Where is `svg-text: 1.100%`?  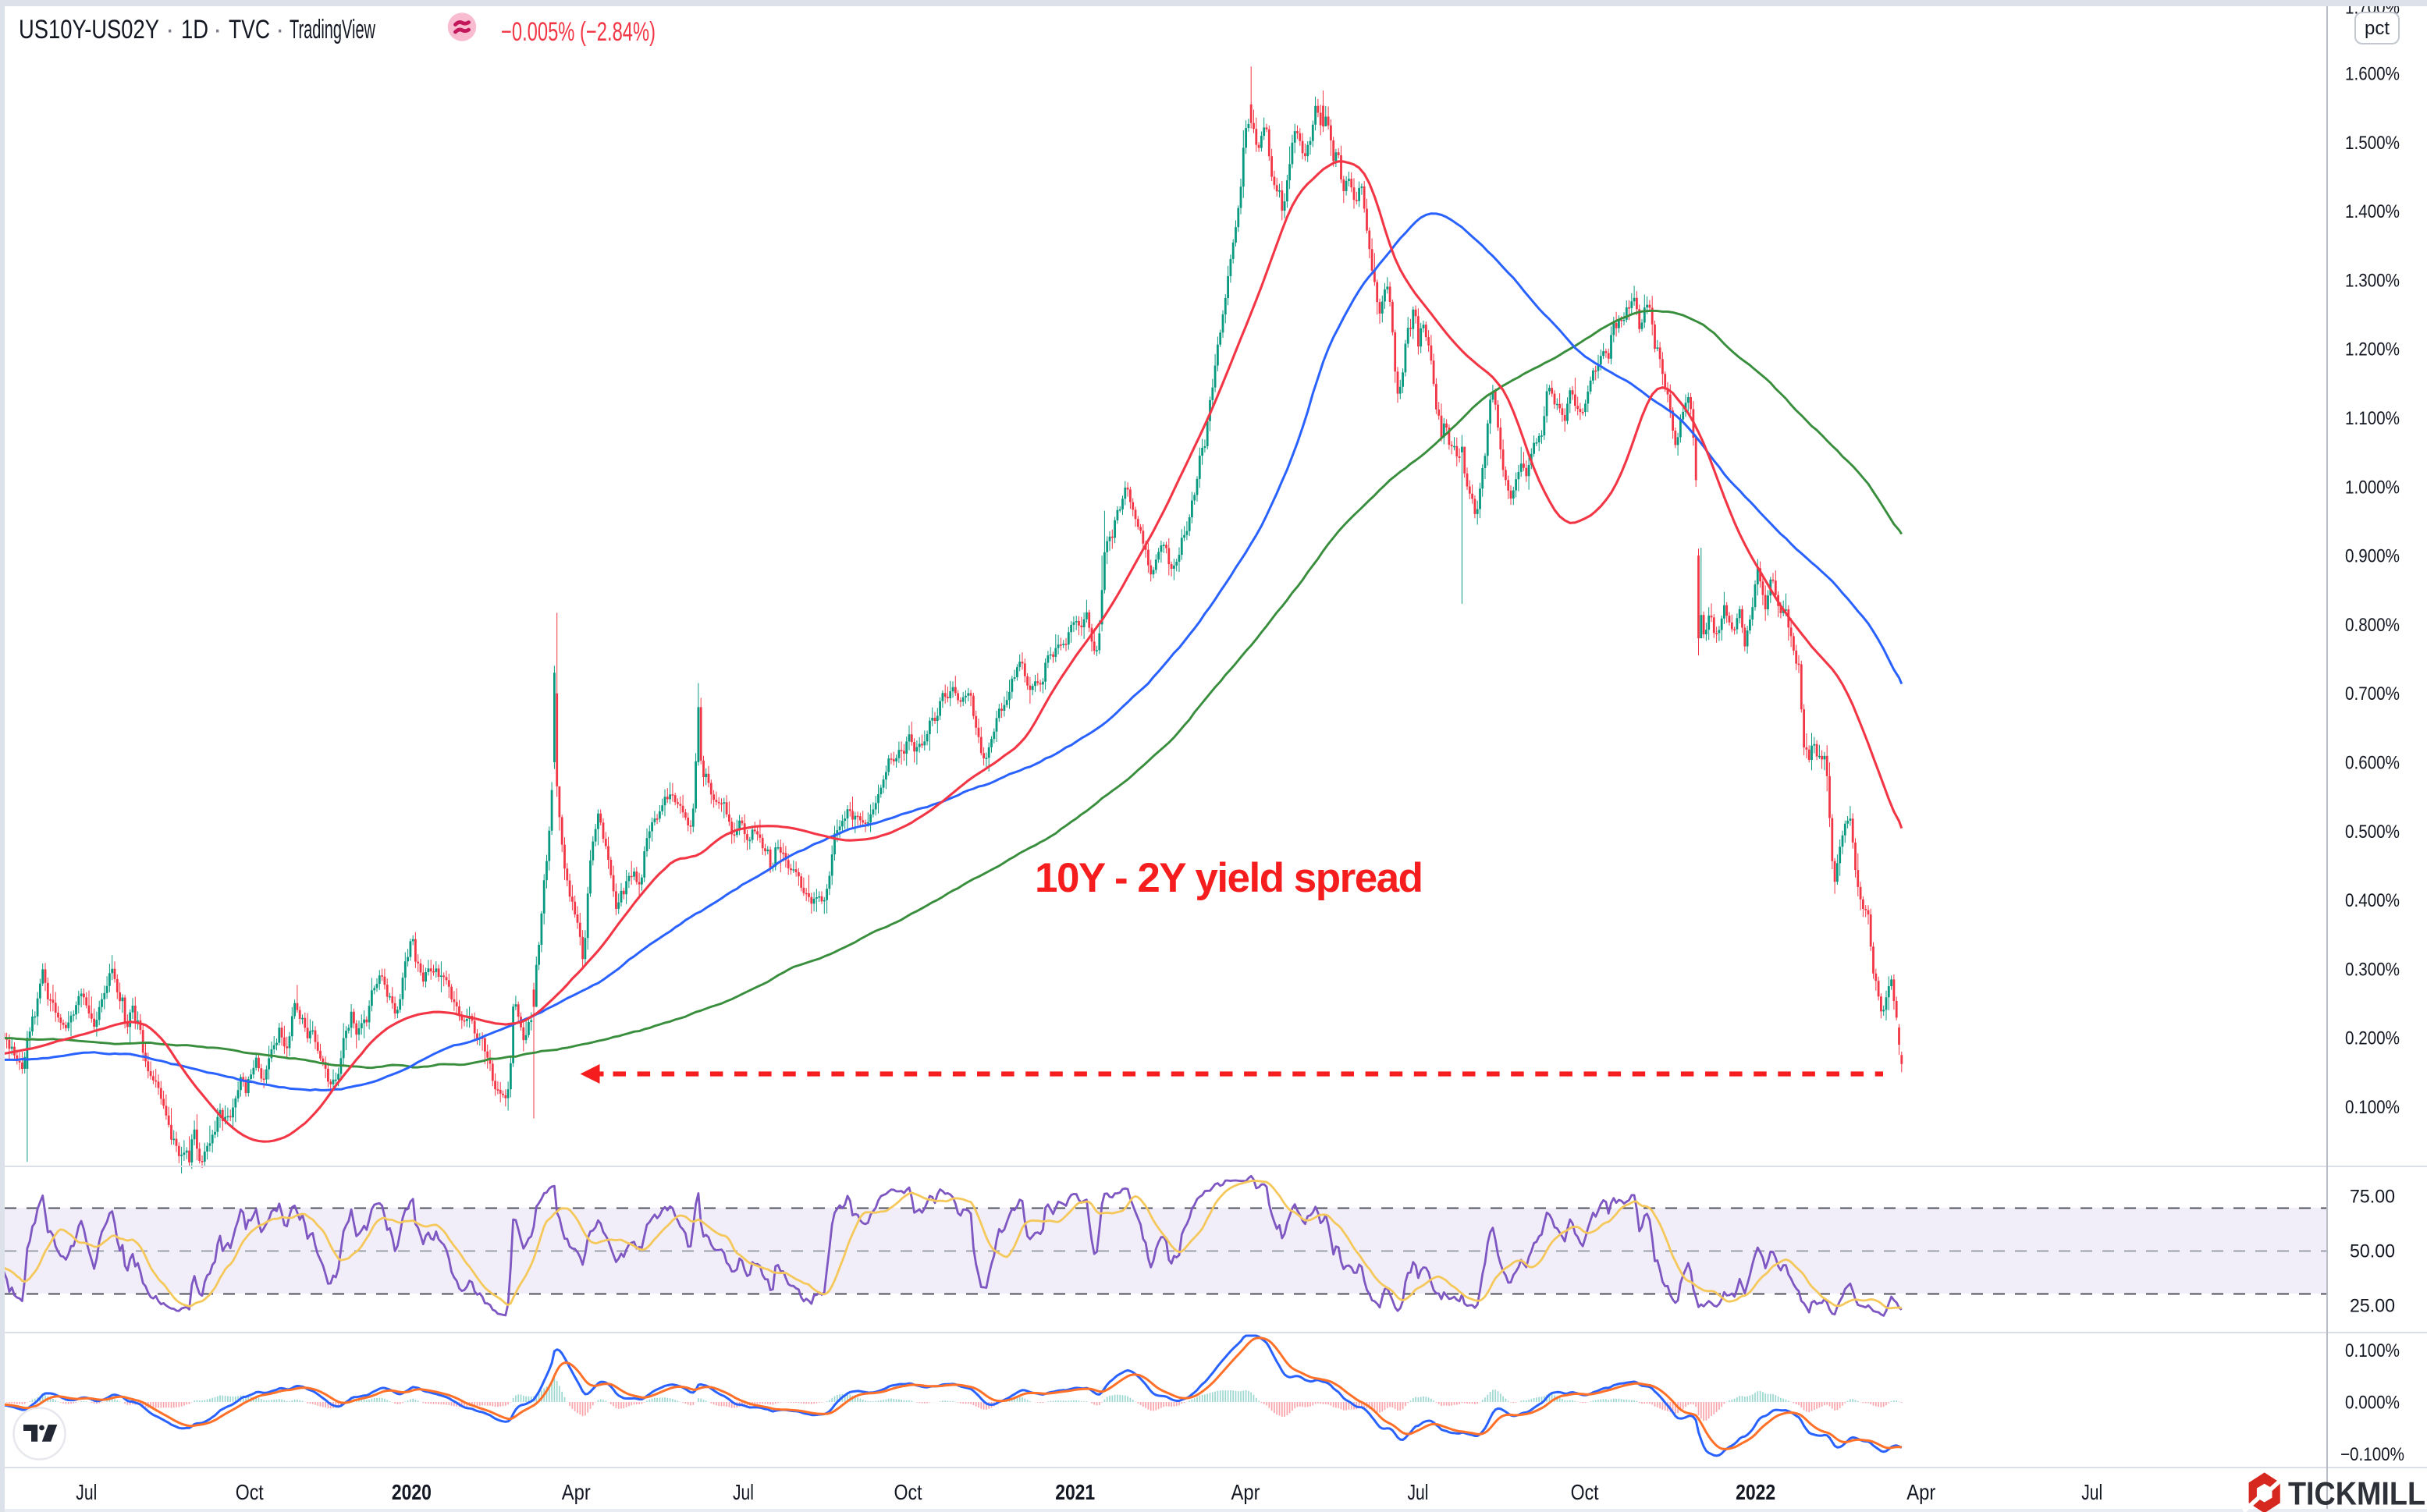
svg-text: 1.100% is located at coordinates (2372, 419).